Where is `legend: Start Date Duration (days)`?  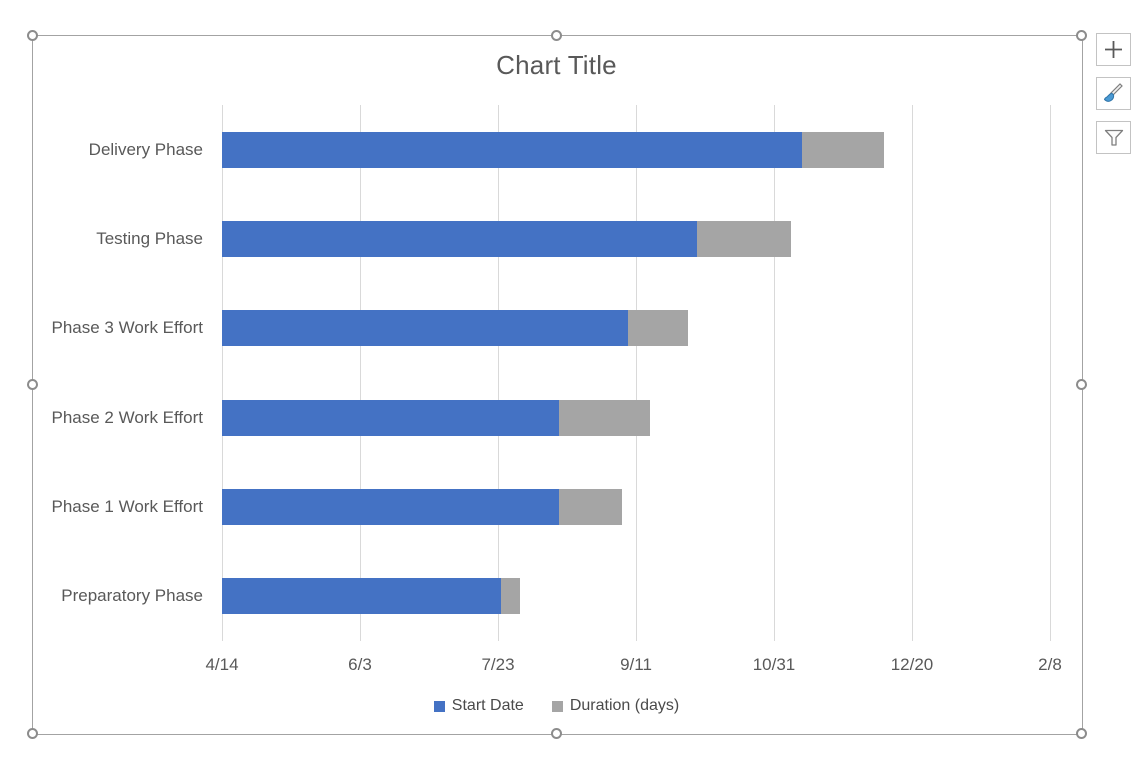
legend: Start Date Duration (days) is located at coordinates (556, 706).